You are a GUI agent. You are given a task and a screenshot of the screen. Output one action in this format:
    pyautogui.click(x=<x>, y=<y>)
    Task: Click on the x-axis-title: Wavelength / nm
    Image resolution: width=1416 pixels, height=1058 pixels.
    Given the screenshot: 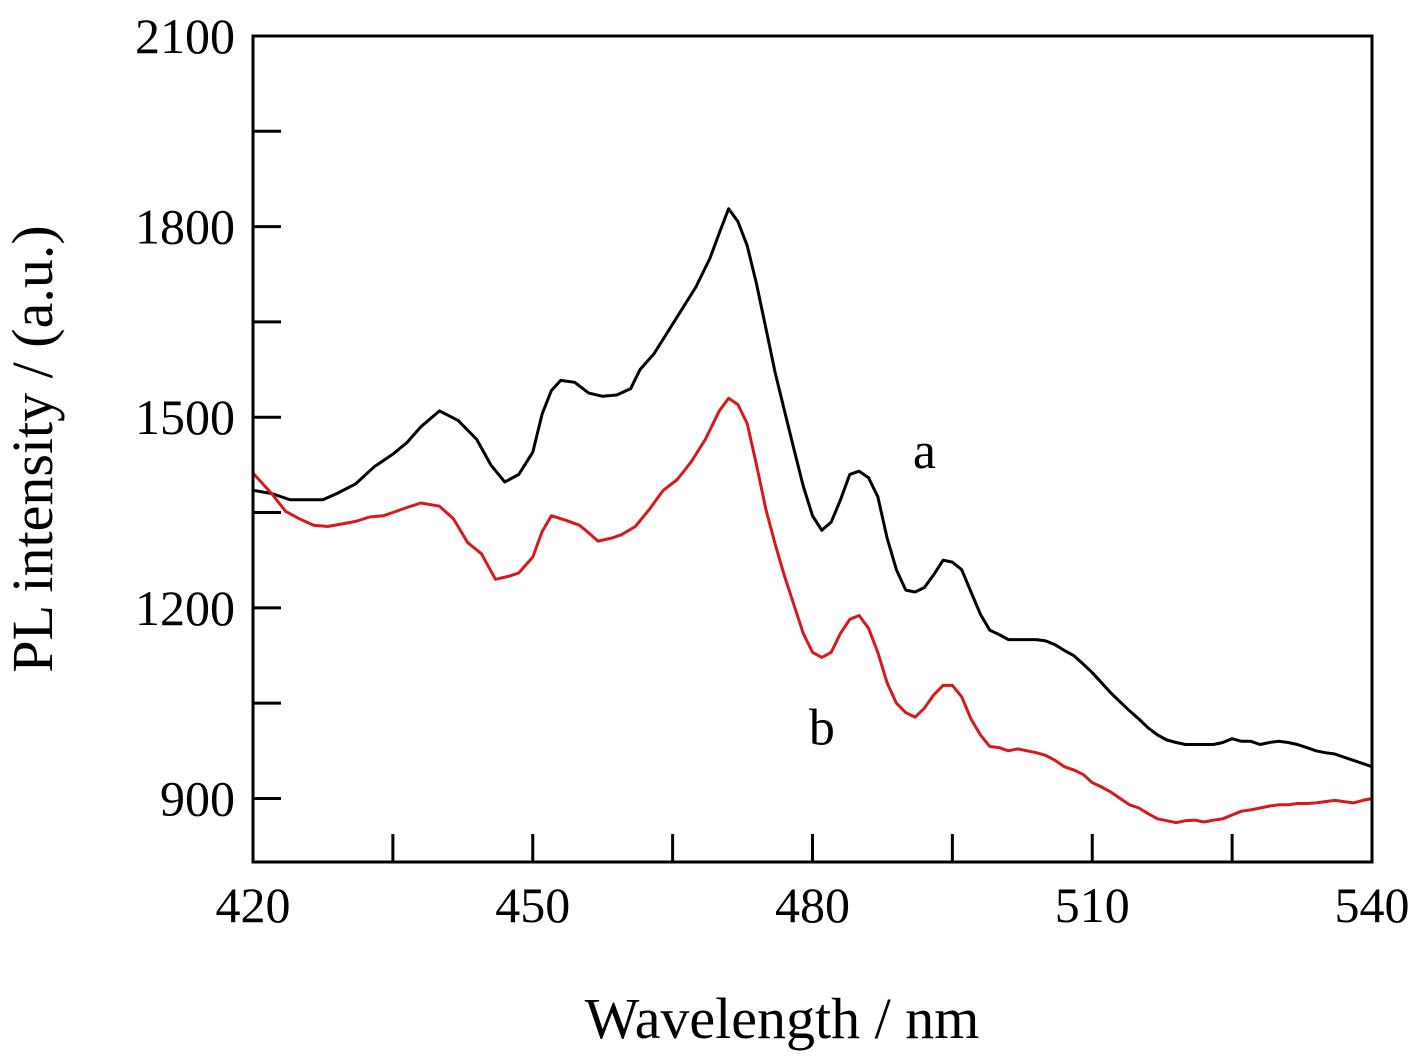 What is the action you would take?
    pyautogui.click(x=782, y=1018)
    